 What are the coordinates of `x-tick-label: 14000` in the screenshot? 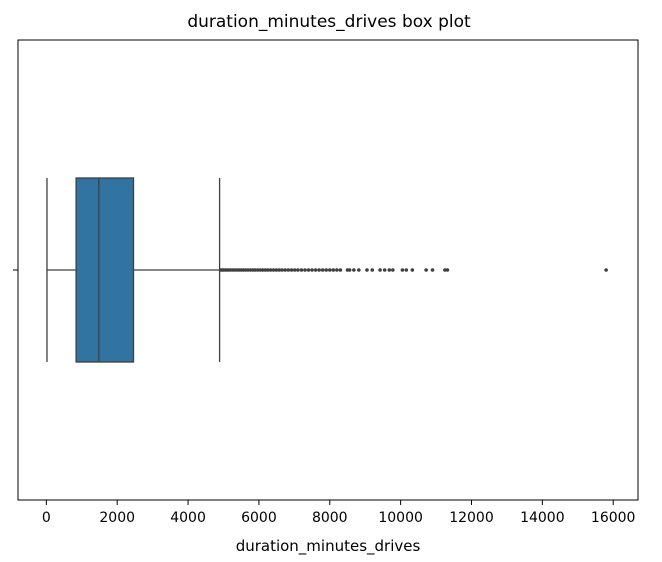 It's located at (542, 518).